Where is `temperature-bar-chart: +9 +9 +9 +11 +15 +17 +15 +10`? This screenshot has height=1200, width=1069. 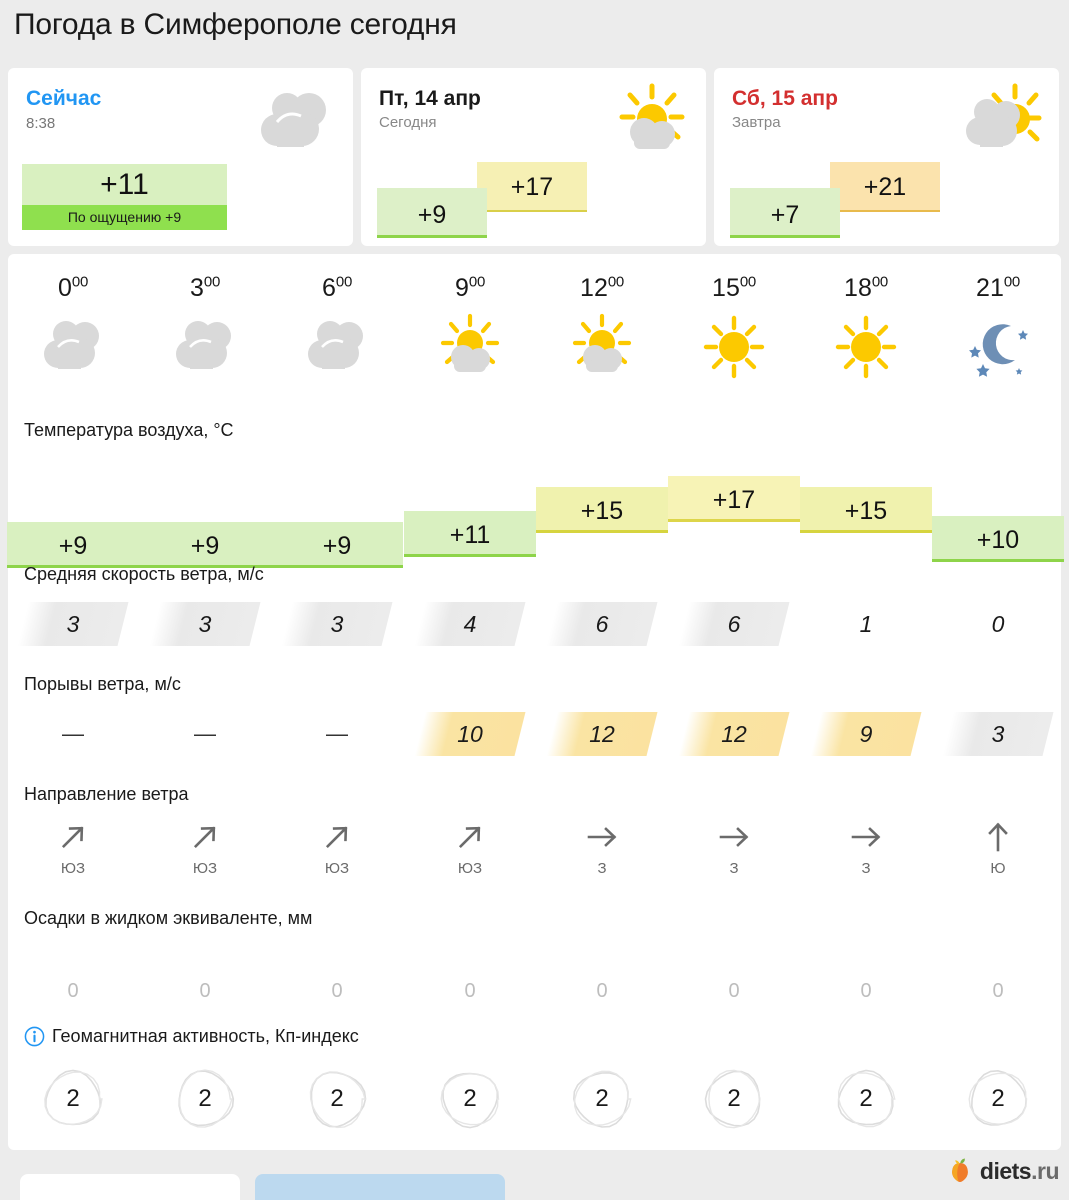
temperature-bar-chart: +9 +9 +9 +11 +15 +17 +15 +10 is located at coordinates (535, 511).